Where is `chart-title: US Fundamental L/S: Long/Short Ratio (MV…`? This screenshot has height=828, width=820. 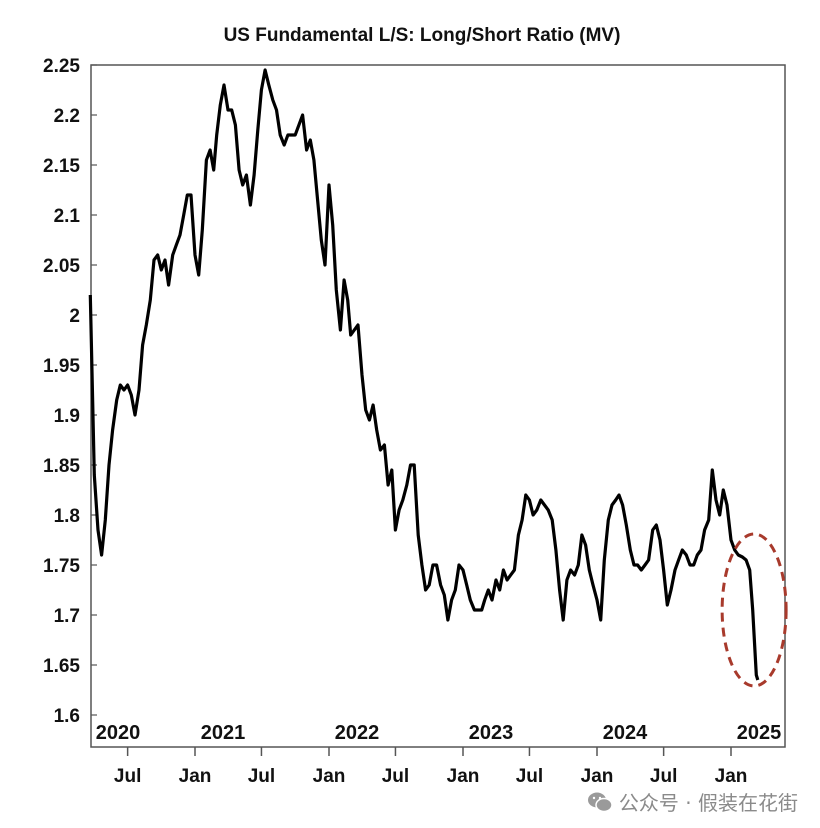
chart-title: US Fundamental L/S: Long/Short Ratio (MV… is located at coordinates (422, 35).